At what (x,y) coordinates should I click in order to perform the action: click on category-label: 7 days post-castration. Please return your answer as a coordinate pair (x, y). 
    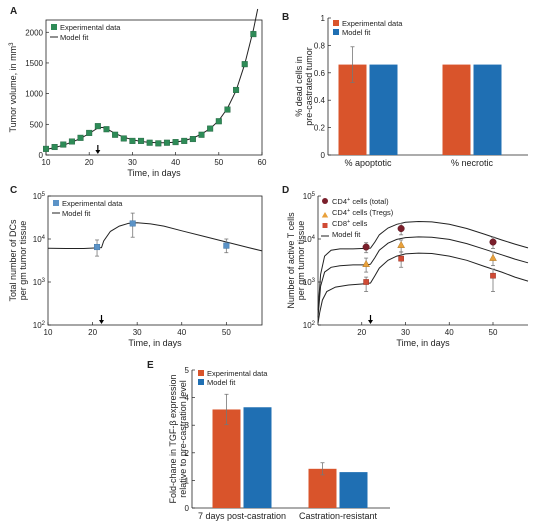
    Looking at the image, I should click on (242, 516).